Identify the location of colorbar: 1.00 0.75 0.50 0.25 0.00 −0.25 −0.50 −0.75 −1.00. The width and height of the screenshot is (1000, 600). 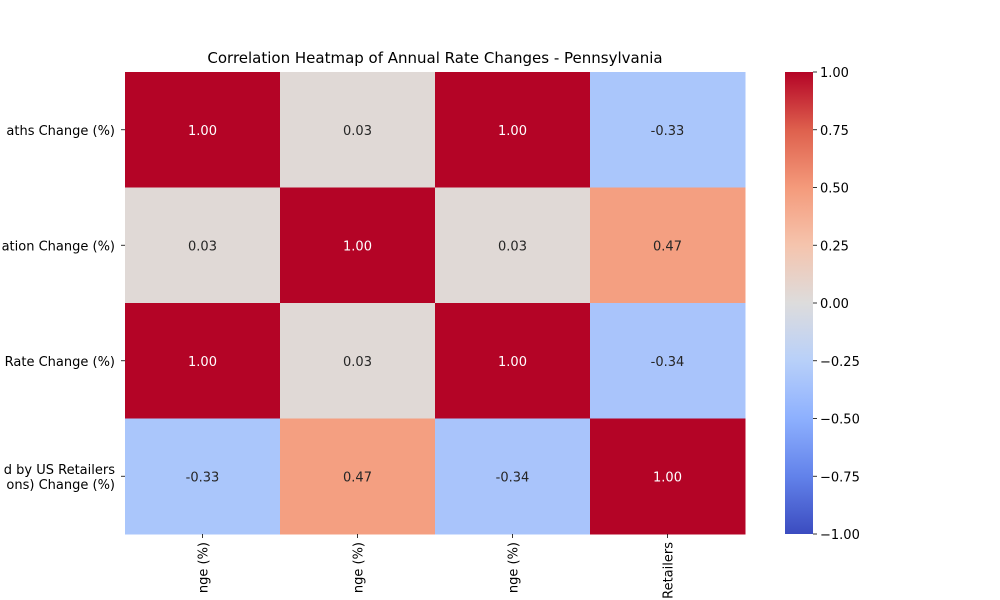
(822, 304).